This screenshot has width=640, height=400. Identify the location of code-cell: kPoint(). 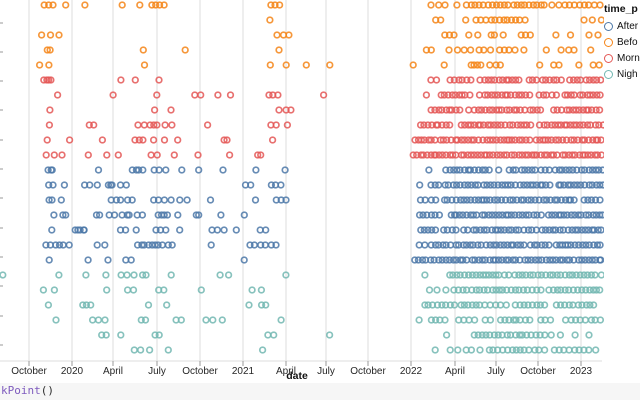
(320, 391).